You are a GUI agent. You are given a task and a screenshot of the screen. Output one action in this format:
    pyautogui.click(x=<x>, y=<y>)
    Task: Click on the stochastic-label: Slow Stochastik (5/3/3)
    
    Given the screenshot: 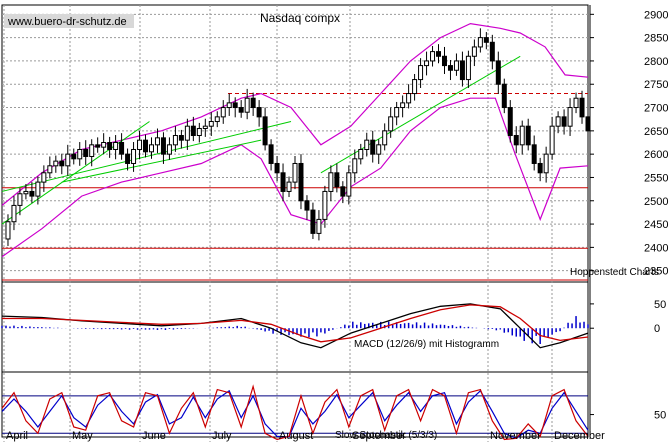 What is the action you would take?
    pyautogui.click(x=386, y=435)
    